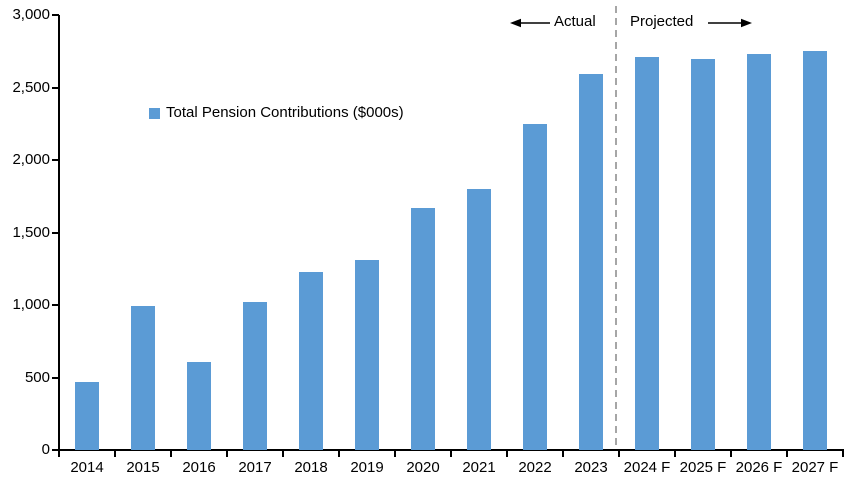 The width and height of the screenshot is (852, 495). What do you see at coordinates (815, 250) in the screenshot?
I see `bar-2027-f` at bounding box center [815, 250].